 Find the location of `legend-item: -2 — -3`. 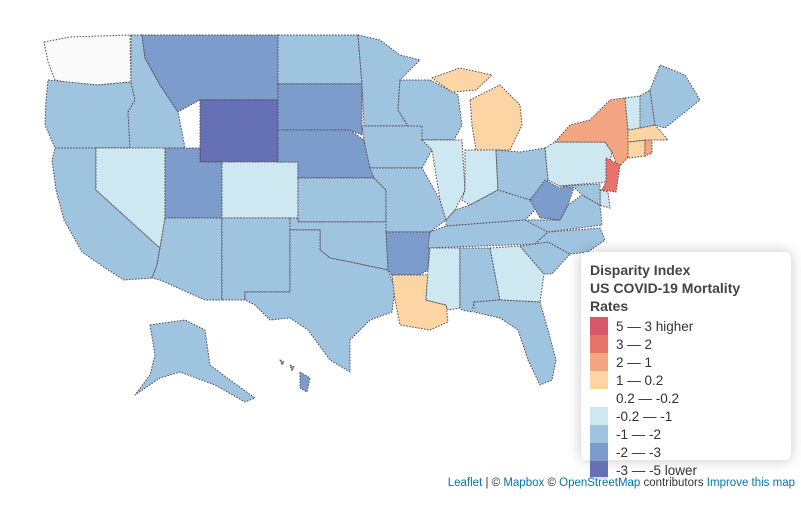

legend-item: -2 — -3 is located at coordinates (686, 452).